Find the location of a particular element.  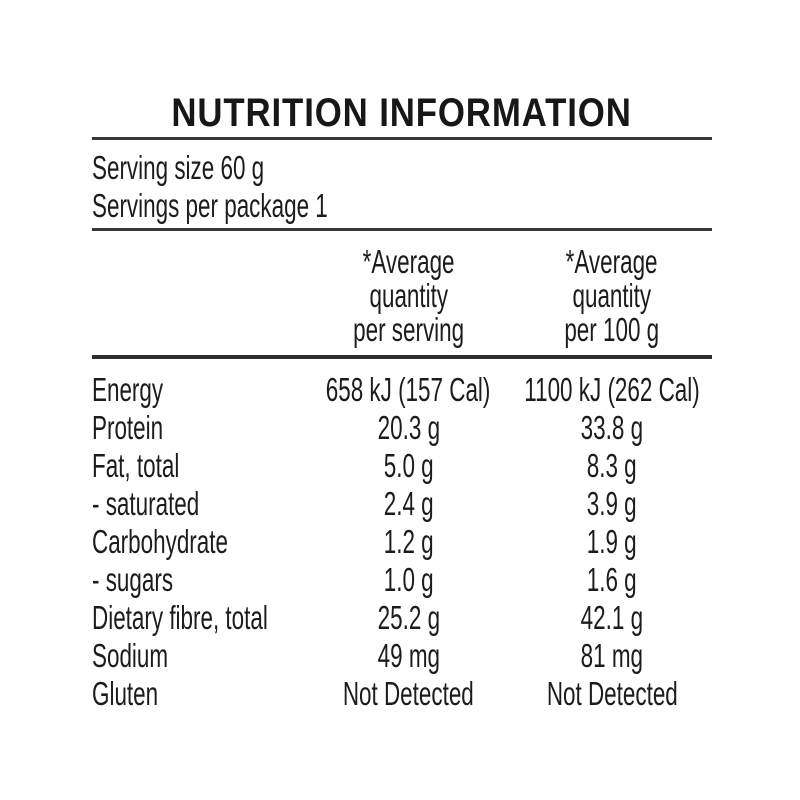

row-label: Sodium is located at coordinates (130, 655).